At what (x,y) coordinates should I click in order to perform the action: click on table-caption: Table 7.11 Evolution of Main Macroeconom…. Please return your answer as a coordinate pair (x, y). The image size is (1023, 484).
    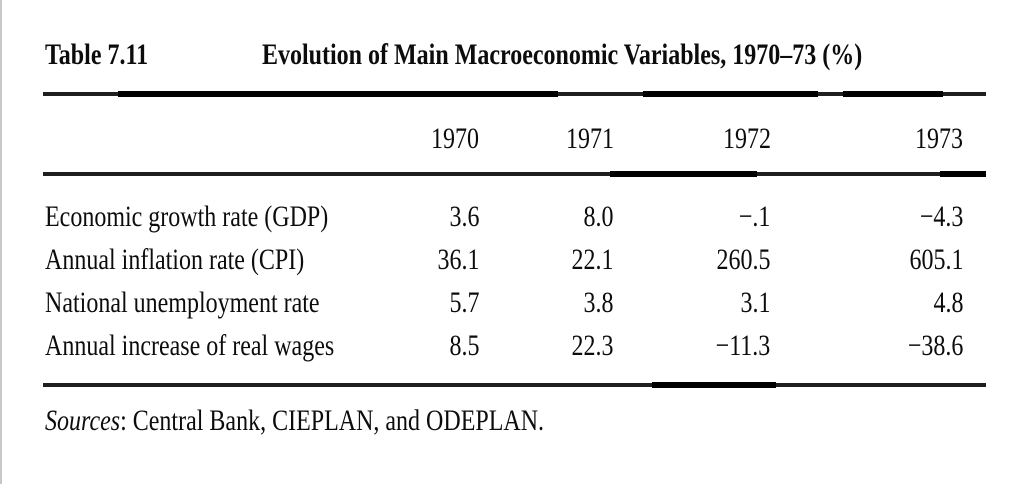
    Looking at the image, I should click on (511, 55).